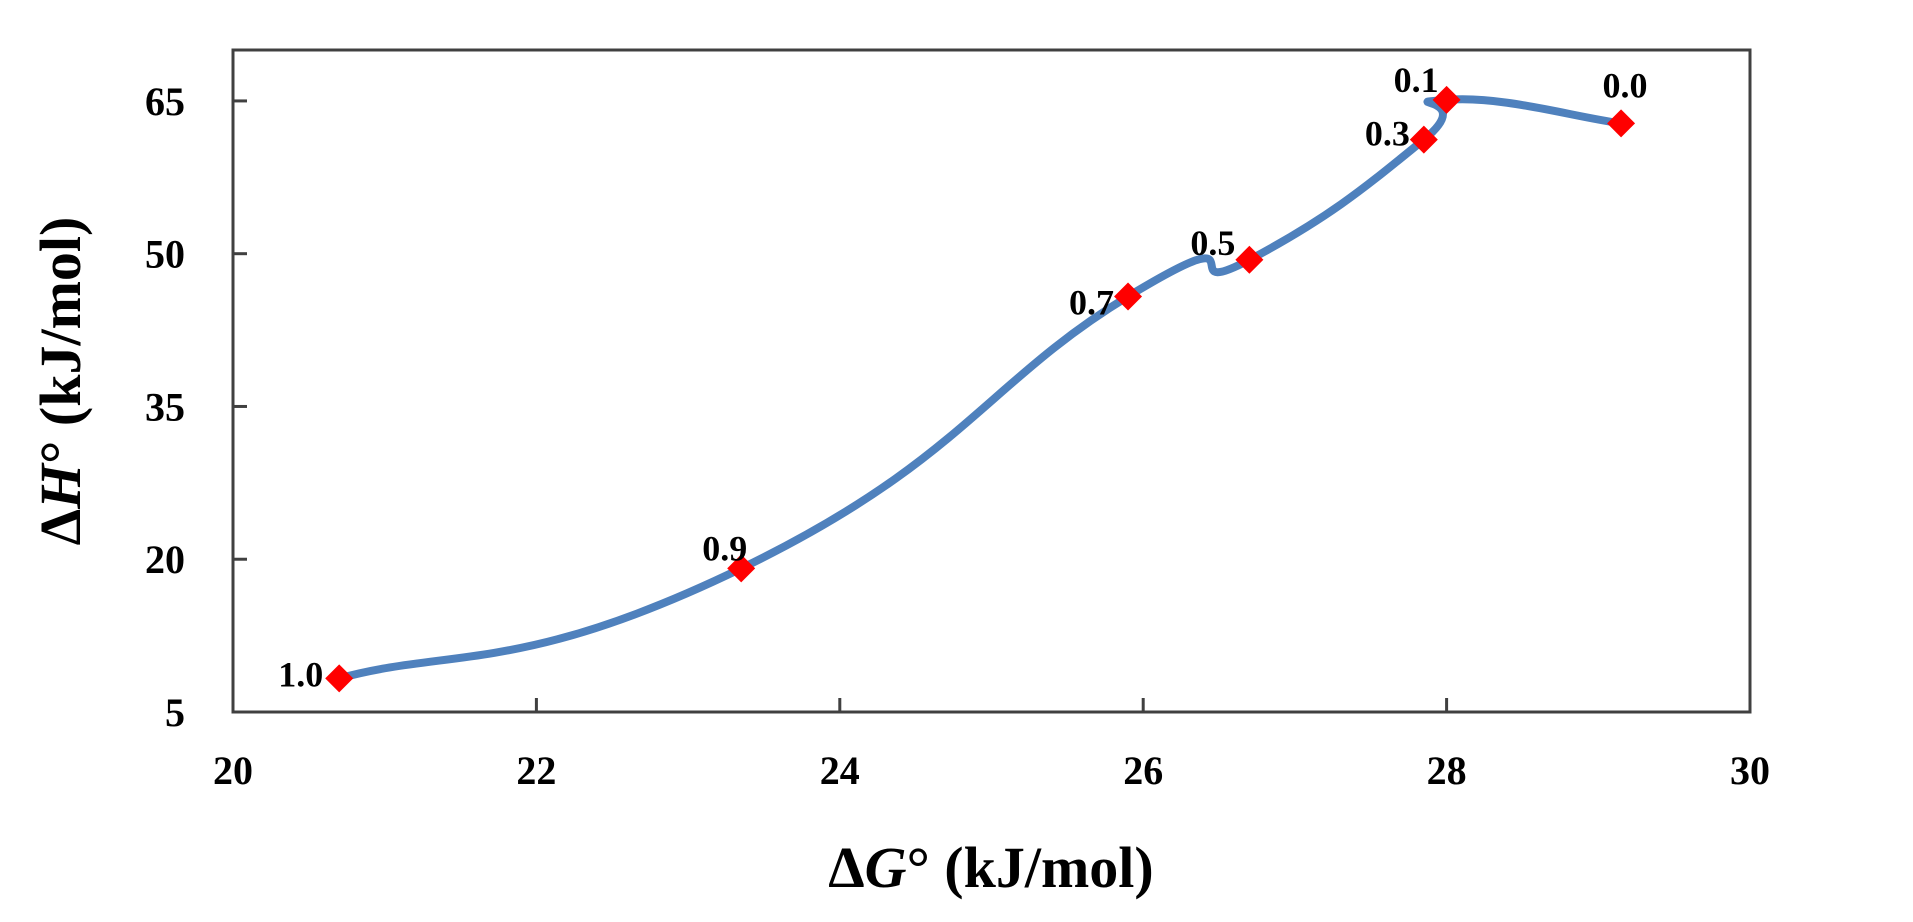  I want to click on x-tick-label: 30, so click(1750, 770).